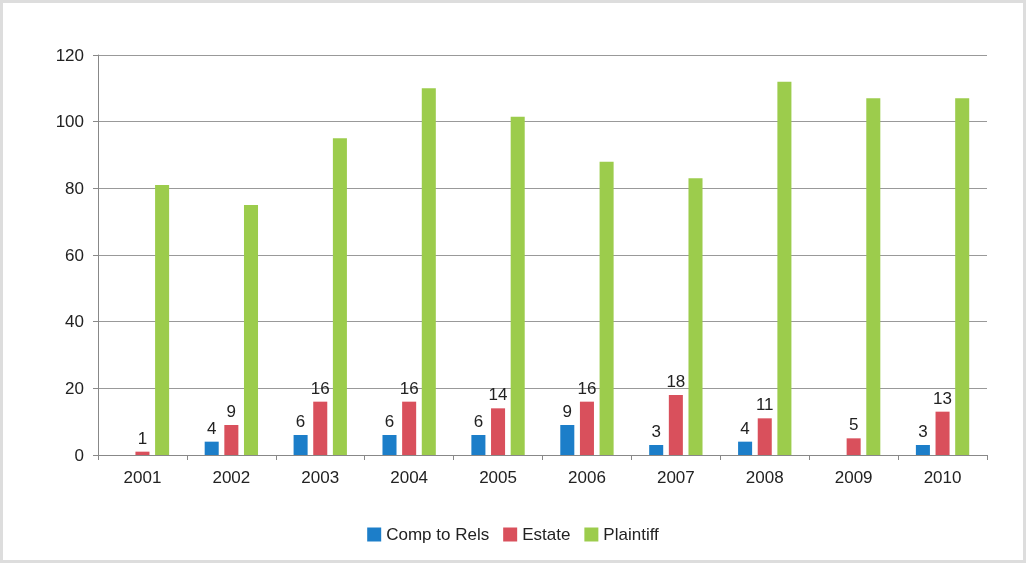 The width and height of the screenshot is (1026, 563). What do you see at coordinates (69, 55) in the screenshot?
I see `y-tick-label: 120` at bounding box center [69, 55].